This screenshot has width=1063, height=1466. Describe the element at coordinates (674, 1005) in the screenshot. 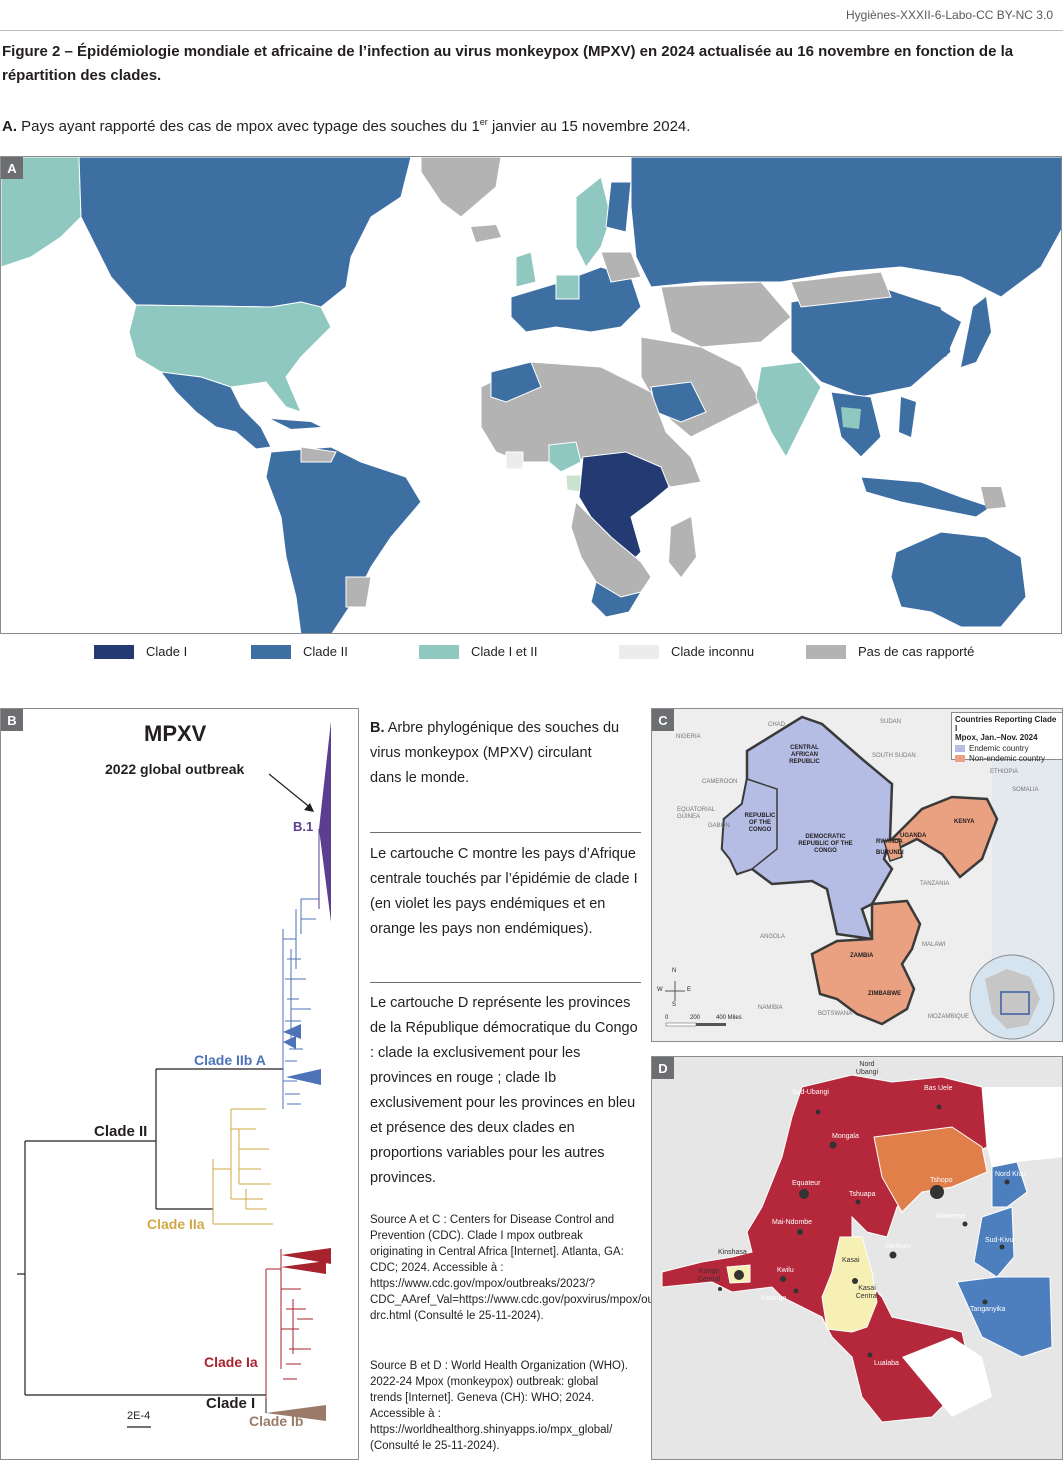

I see `compass-s: S` at that location.